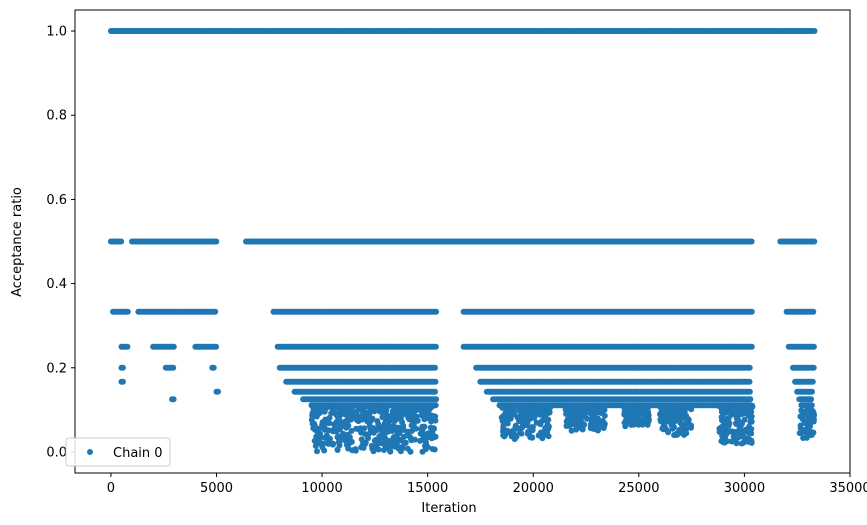  I want to click on x-tick-label: 20000, so click(533, 488).